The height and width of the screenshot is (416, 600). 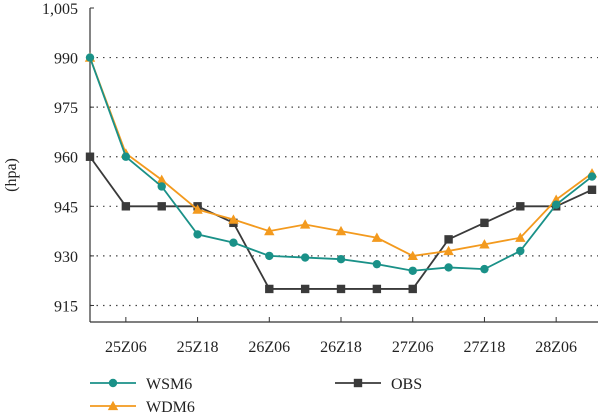 What do you see at coordinates (485, 347) in the screenshot?
I see `x-tick-label: 27Z18` at bounding box center [485, 347].